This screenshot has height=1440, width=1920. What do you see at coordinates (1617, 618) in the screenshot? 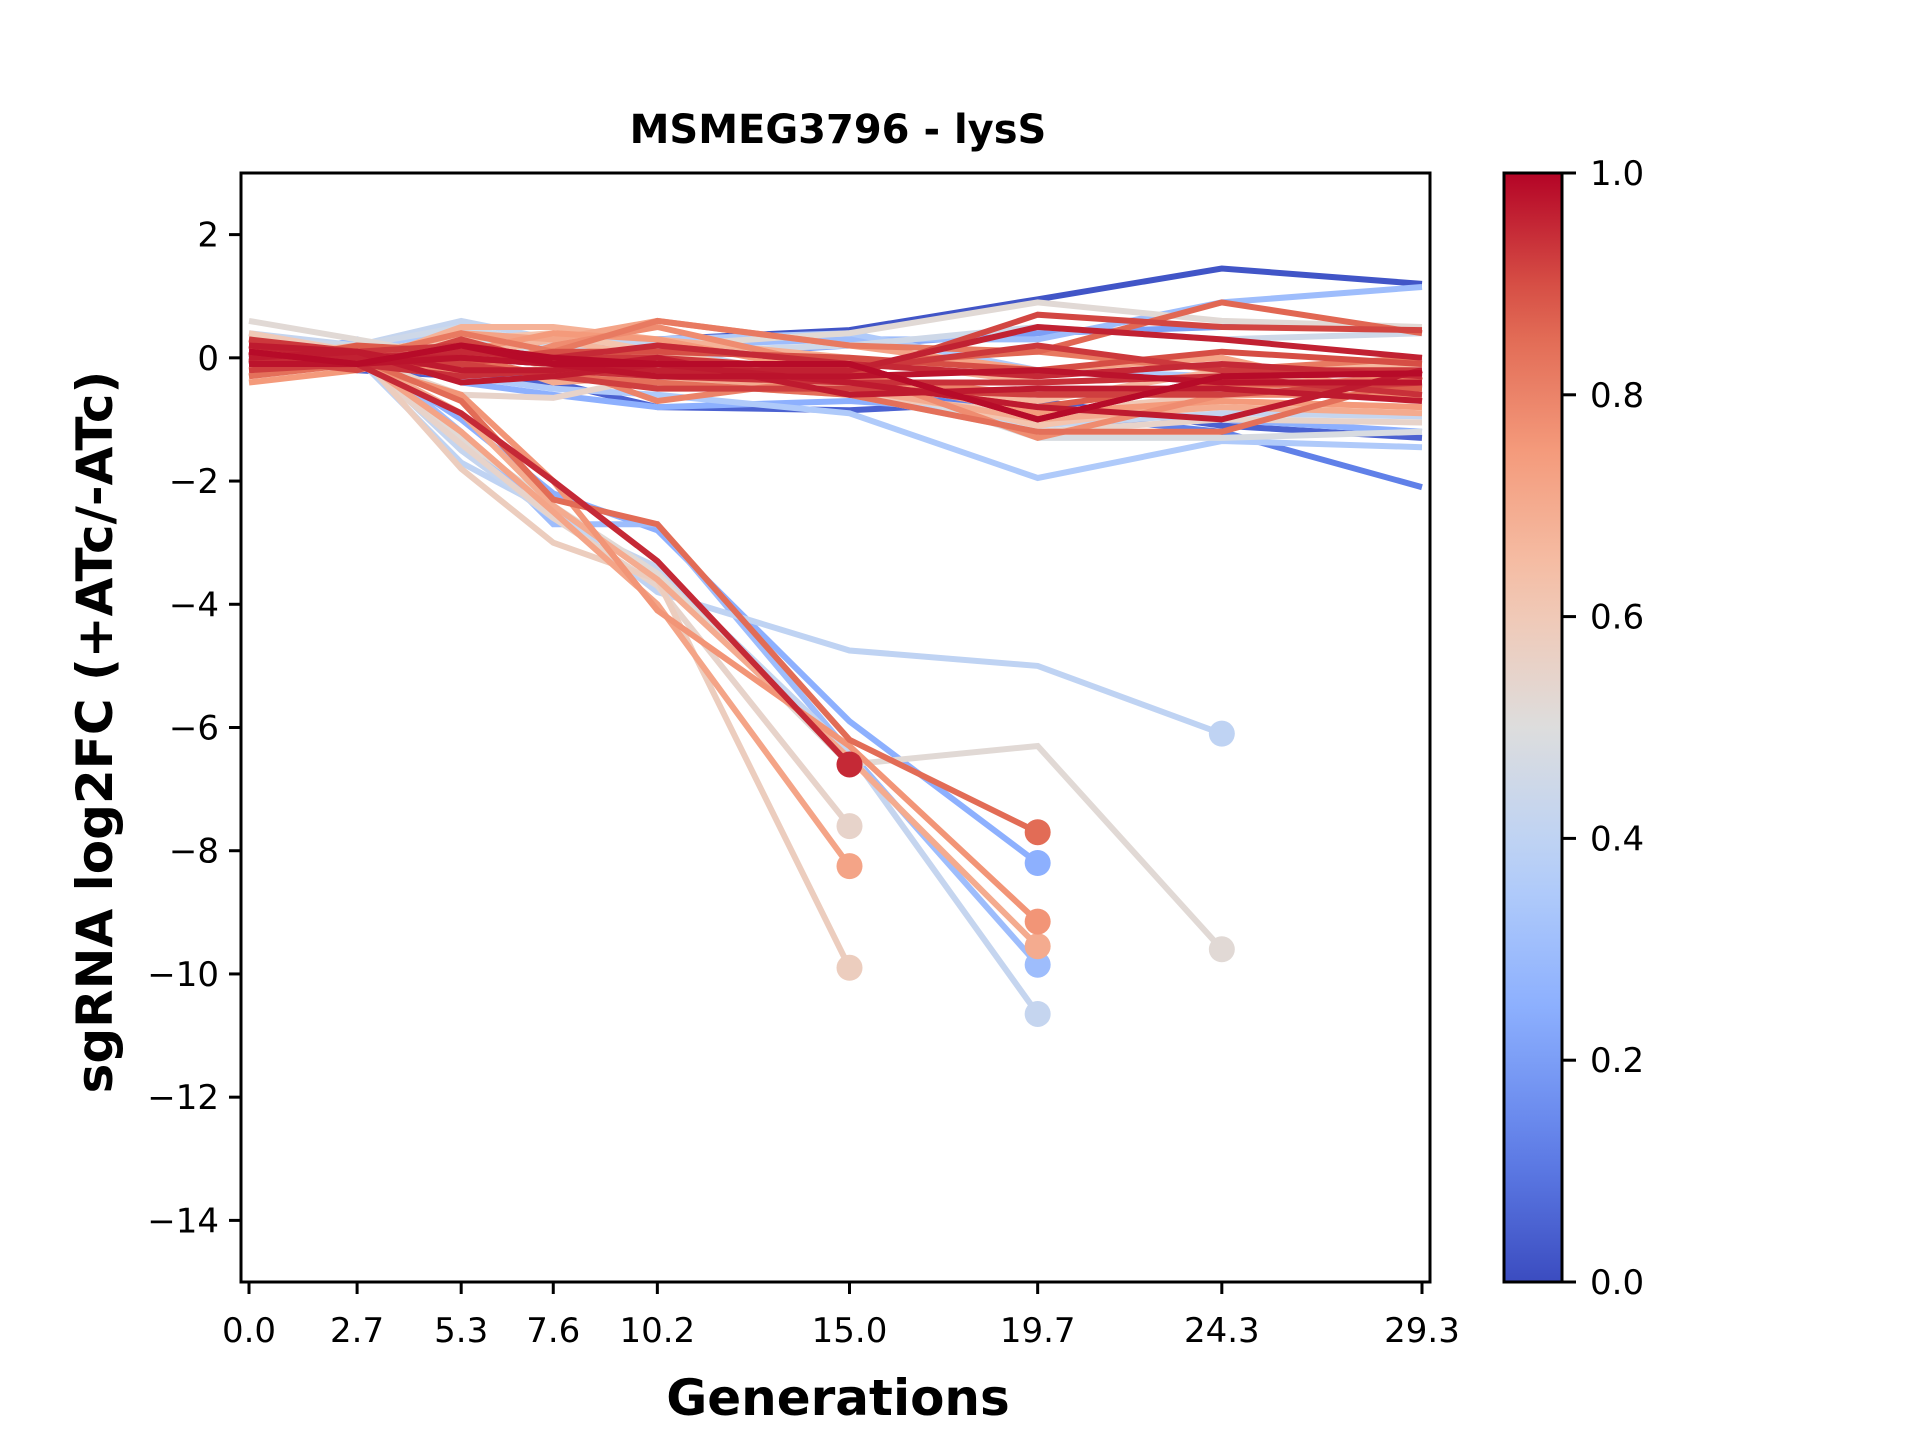
I see `colorbar-tick-label: 0.6` at bounding box center [1617, 618].